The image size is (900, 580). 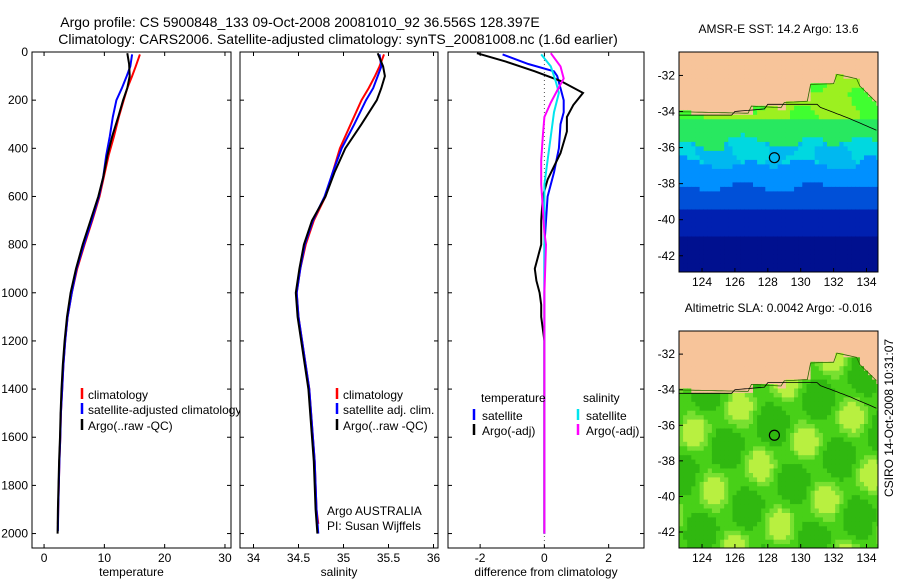 What do you see at coordinates (434, 558) in the screenshot?
I see `x-tick-label: 36` at bounding box center [434, 558].